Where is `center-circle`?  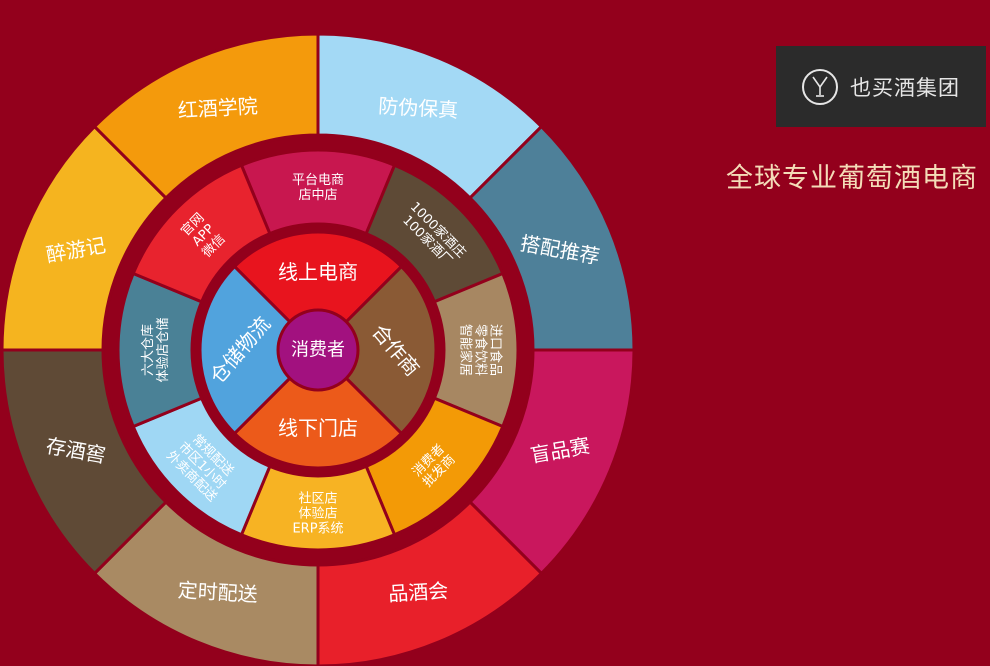 center-circle is located at coordinates (318, 350).